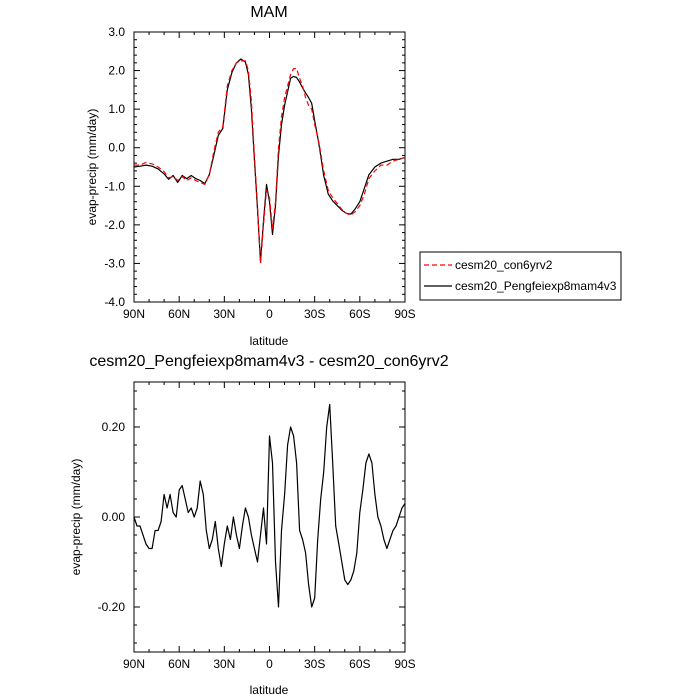 This screenshot has width=700, height=700. I want to click on bottom-chart-y-tick-label: 0.00, so click(114, 517).